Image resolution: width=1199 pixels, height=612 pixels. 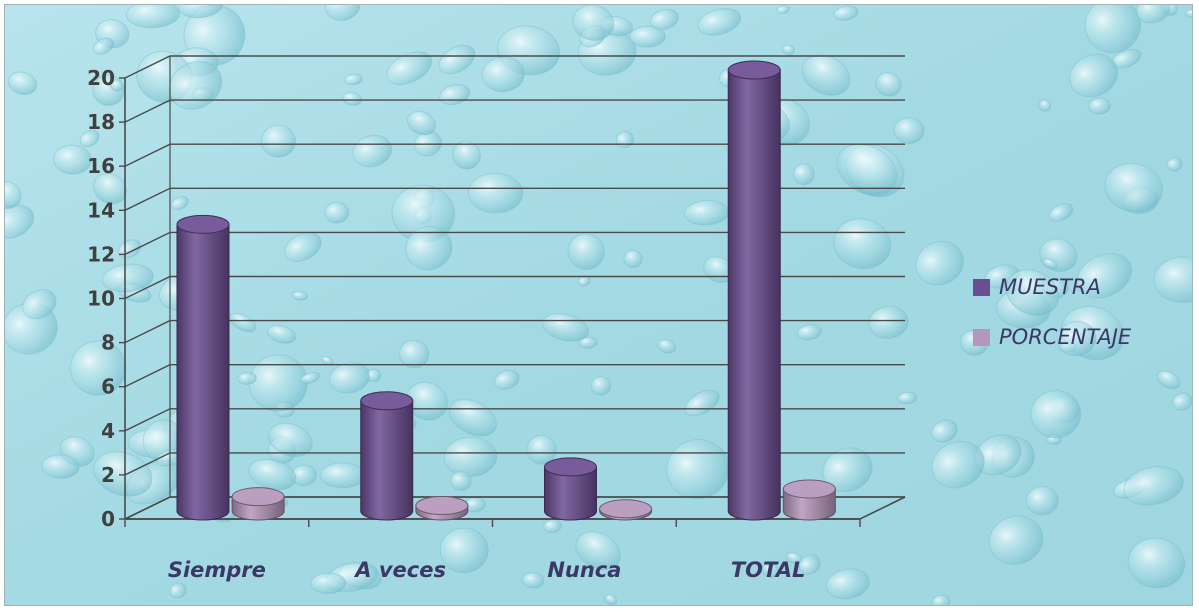 I want to click on y-tick-label: 18, so click(x=101, y=122).